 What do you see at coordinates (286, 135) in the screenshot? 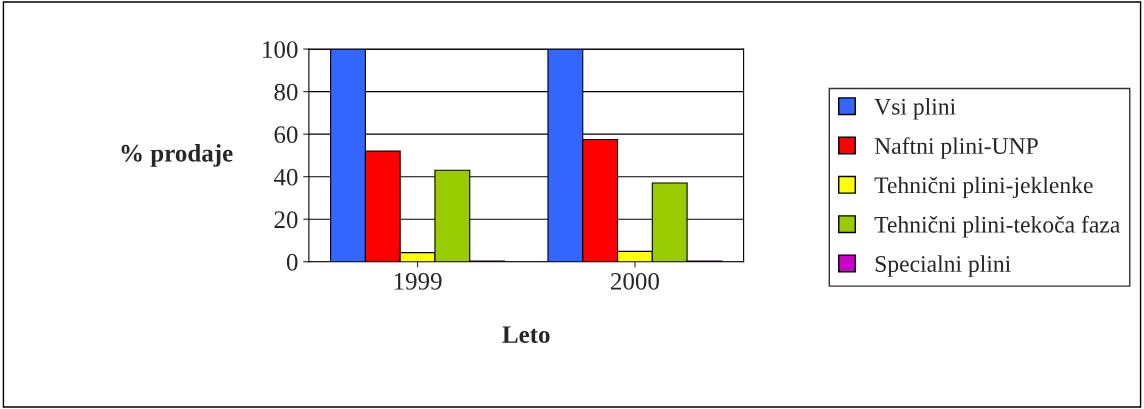
I see `y-tick-label: 60` at bounding box center [286, 135].